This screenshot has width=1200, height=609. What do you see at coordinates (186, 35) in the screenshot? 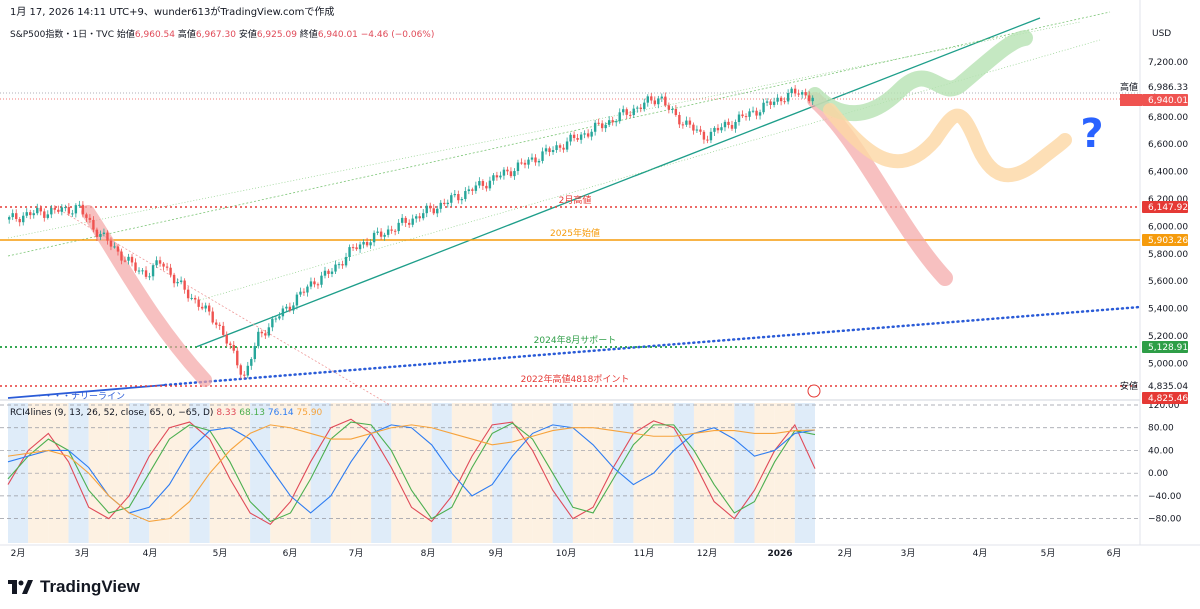
I see `high-label: 高値` at bounding box center [186, 35].